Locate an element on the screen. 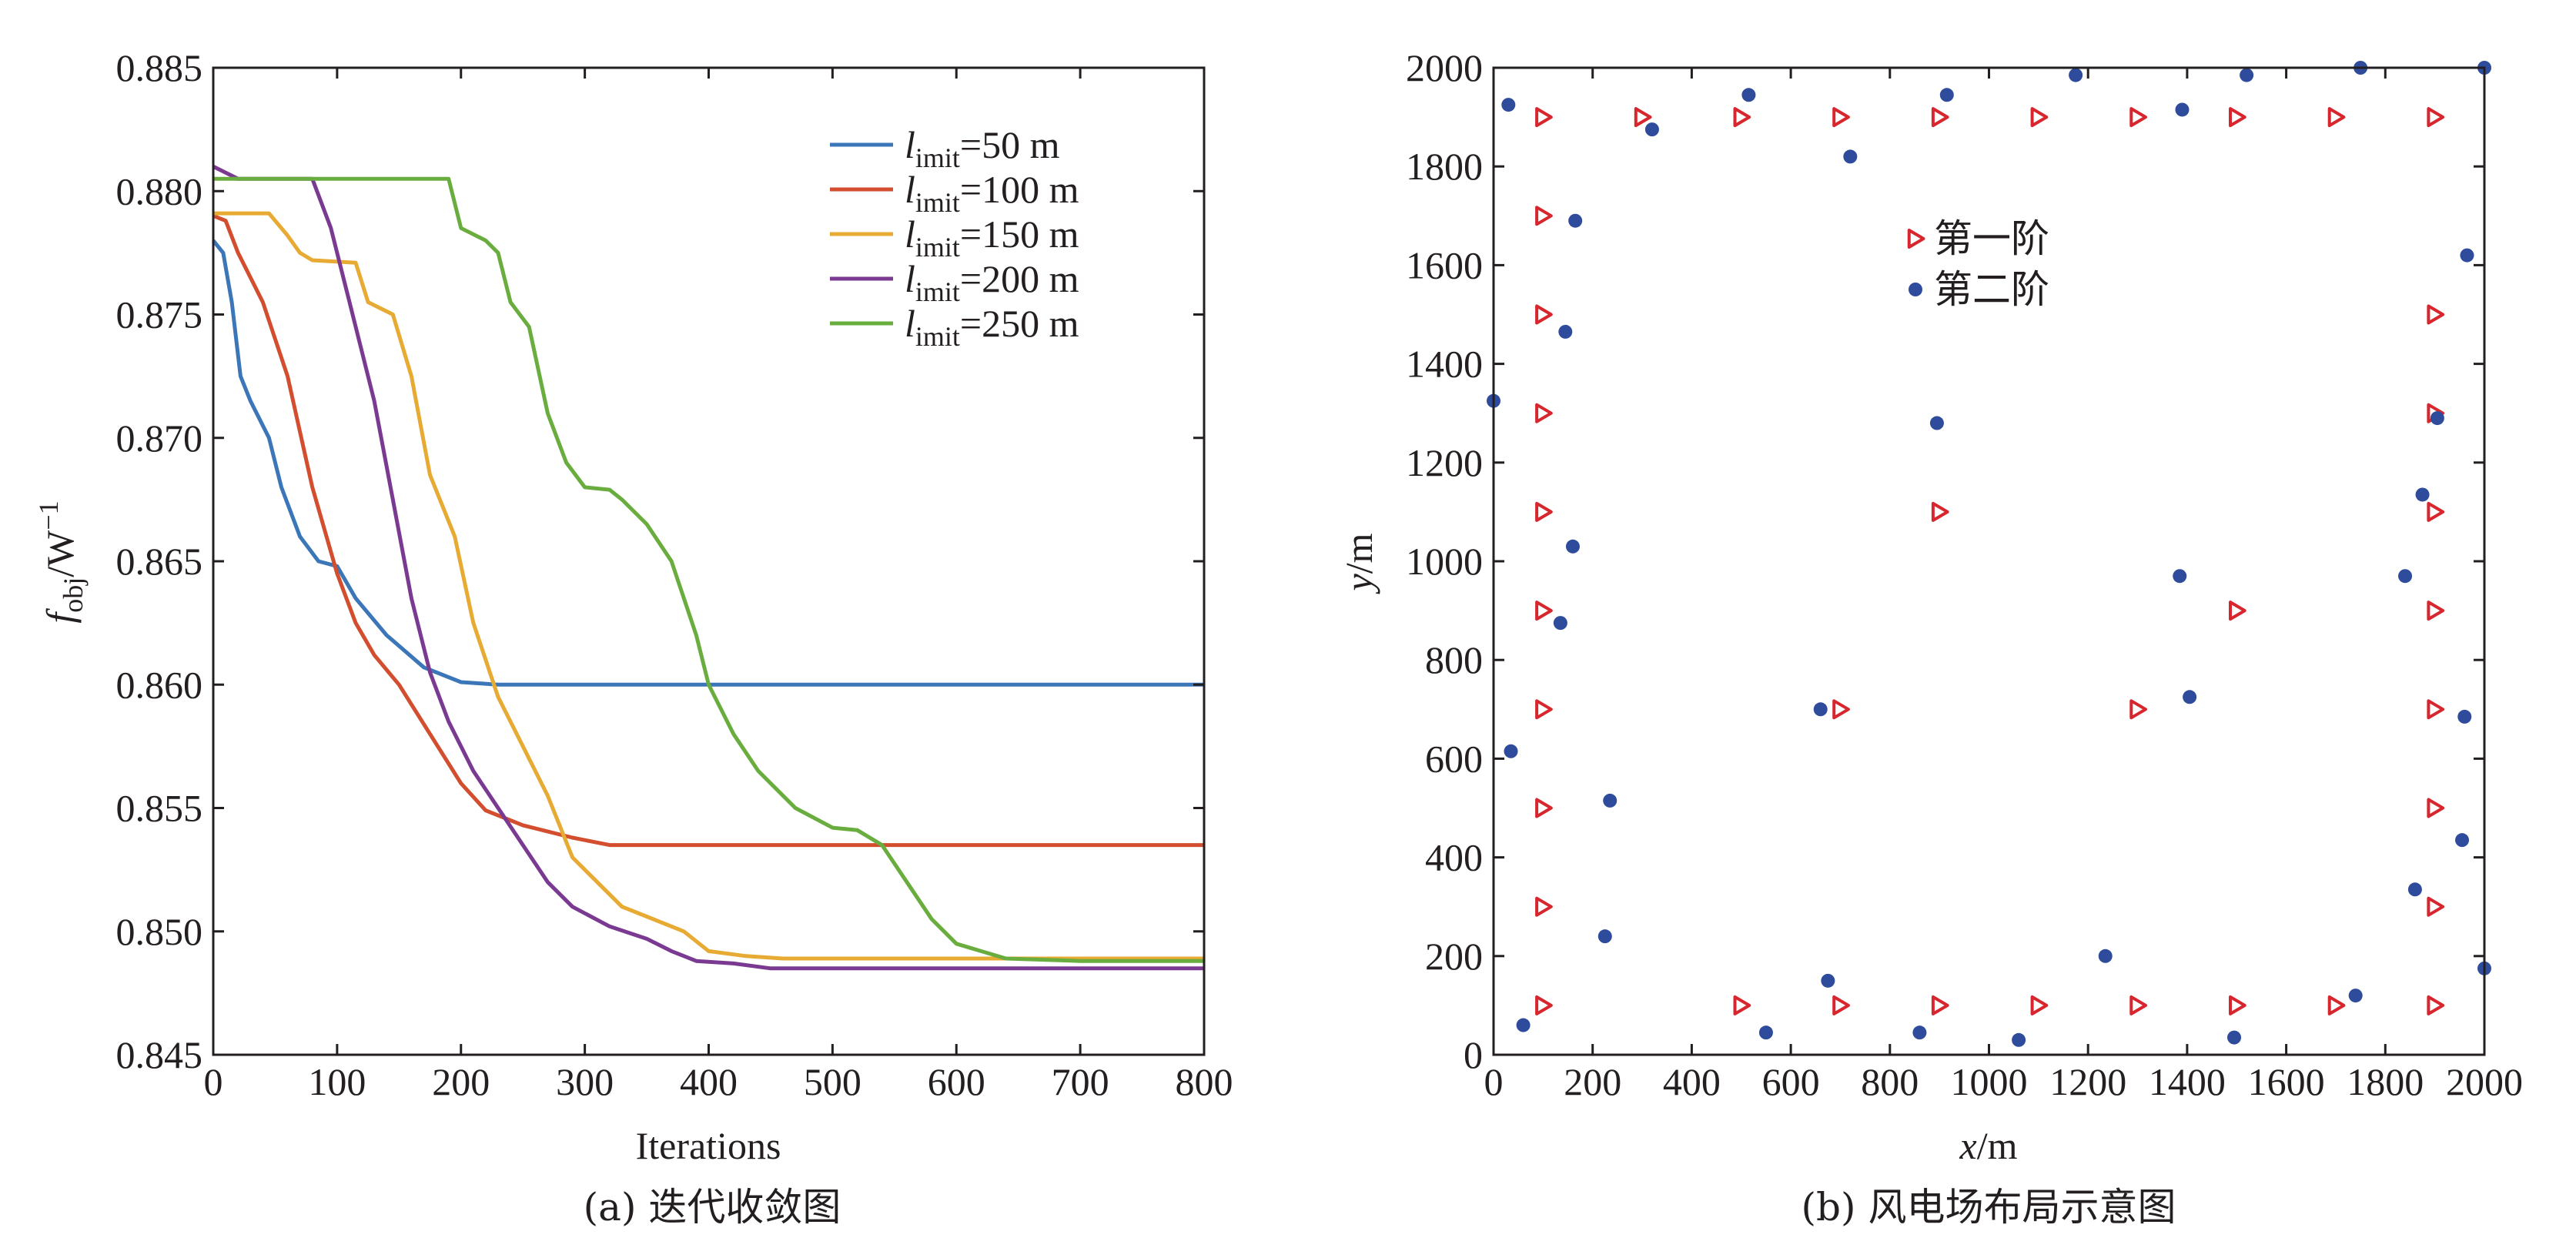  layout-y-axis-label: y/m is located at coordinates (1358, 563).